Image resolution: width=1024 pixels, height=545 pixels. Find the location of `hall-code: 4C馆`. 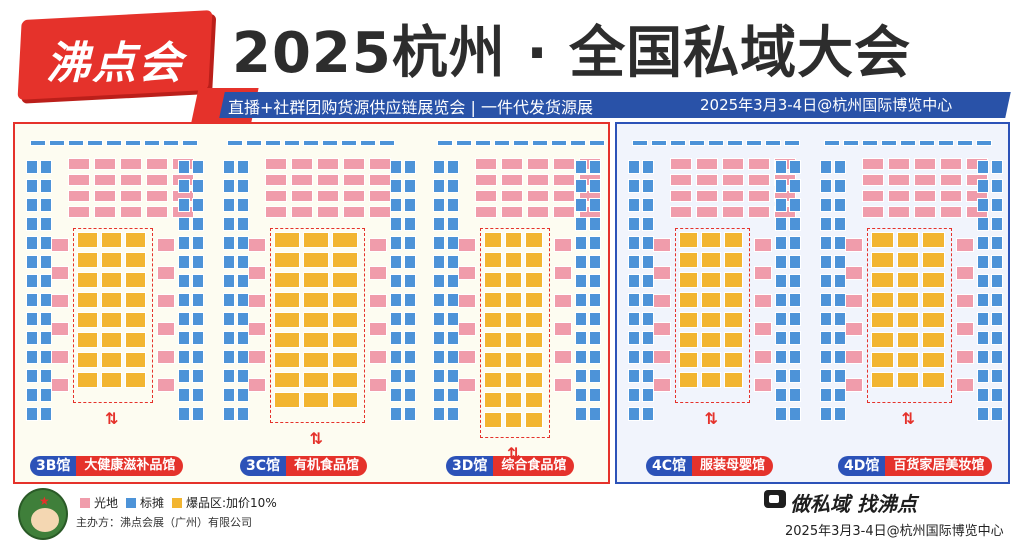

hall-code: 4C馆 is located at coordinates (669, 466).